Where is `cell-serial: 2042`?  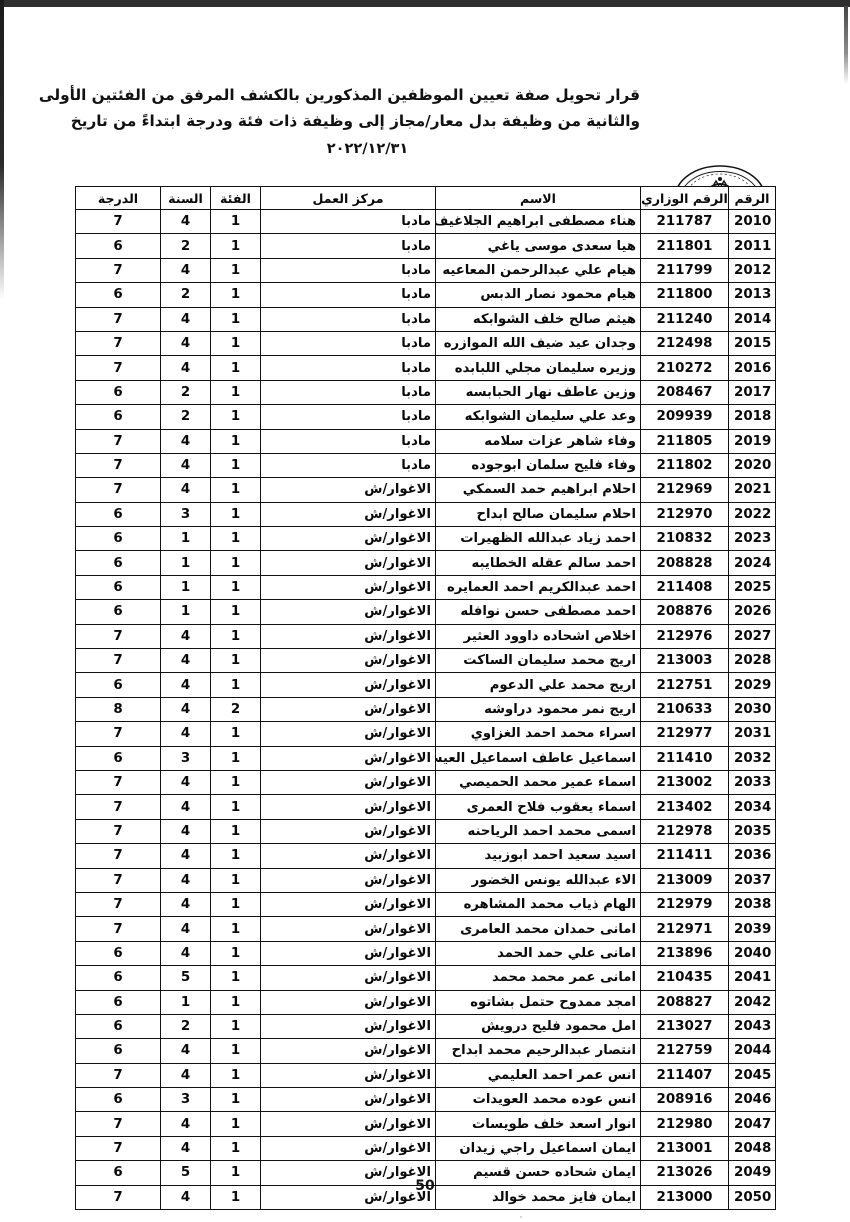
cell-serial: 2042 is located at coordinates (752, 1002).